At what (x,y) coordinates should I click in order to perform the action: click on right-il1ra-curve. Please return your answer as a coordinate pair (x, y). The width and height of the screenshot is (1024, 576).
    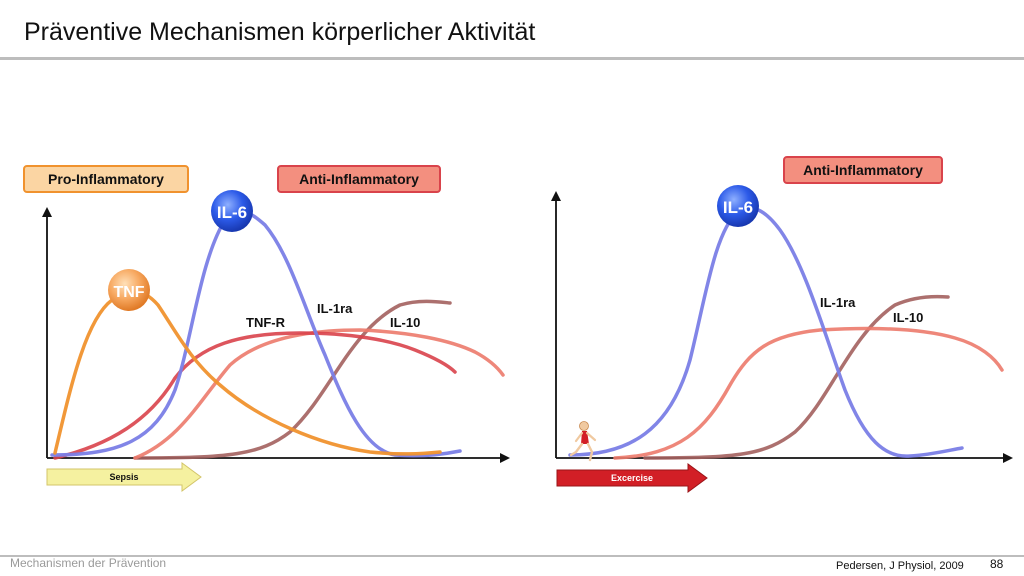
    Looking at the image, I should click on (808, 393).